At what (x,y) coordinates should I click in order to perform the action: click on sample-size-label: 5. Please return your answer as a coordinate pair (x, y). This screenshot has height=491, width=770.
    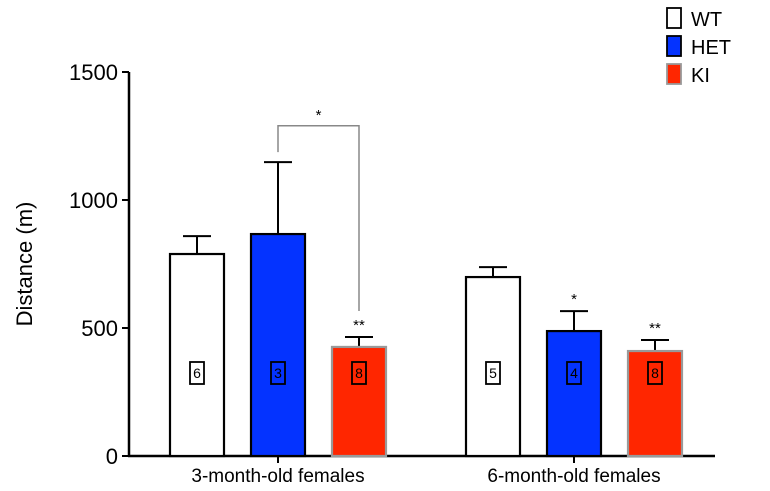
    Looking at the image, I should click on (493, 373).